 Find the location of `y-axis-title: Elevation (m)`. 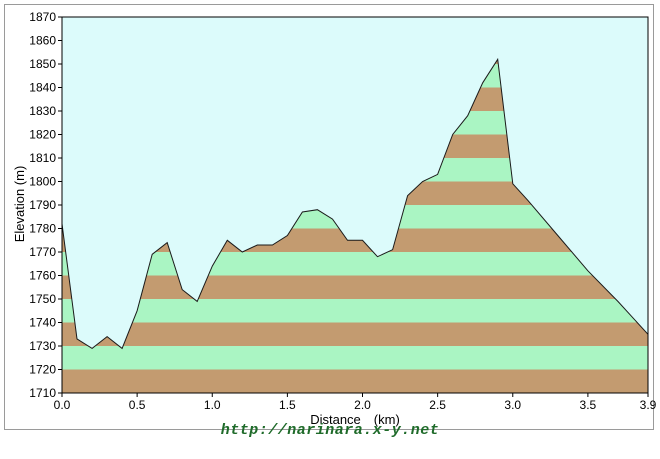

y-axis-title: Elevation (m) is located at coordinates (19, 204).